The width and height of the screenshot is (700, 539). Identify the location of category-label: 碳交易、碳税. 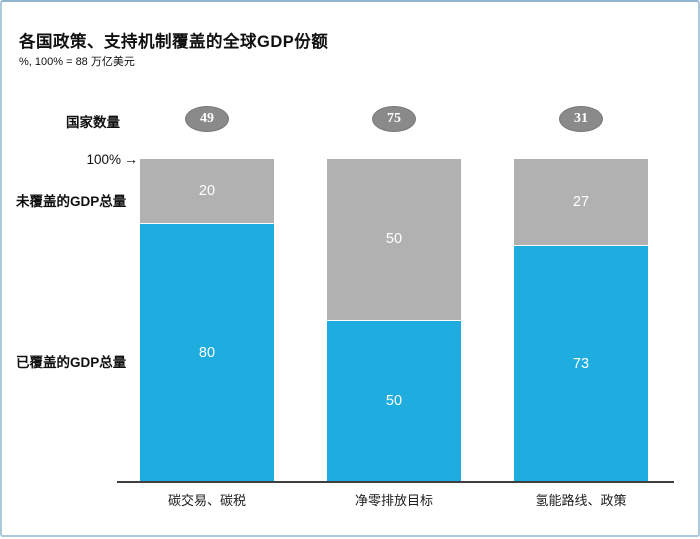
(206, 500).